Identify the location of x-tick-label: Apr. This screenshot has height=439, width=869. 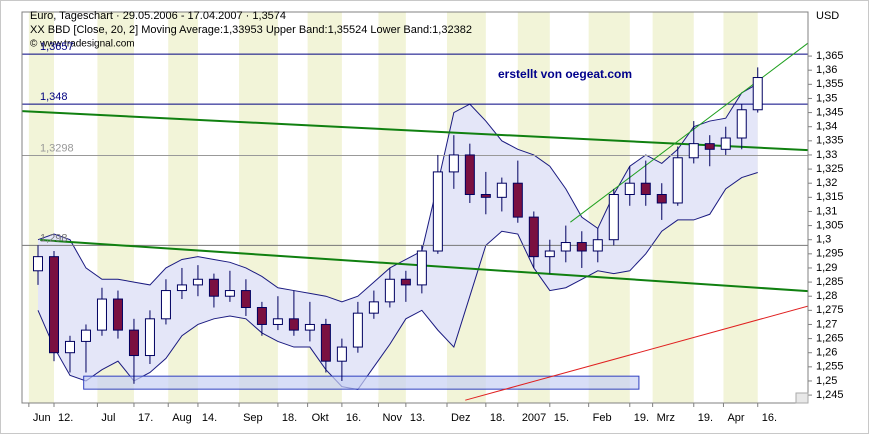
(735, 418).